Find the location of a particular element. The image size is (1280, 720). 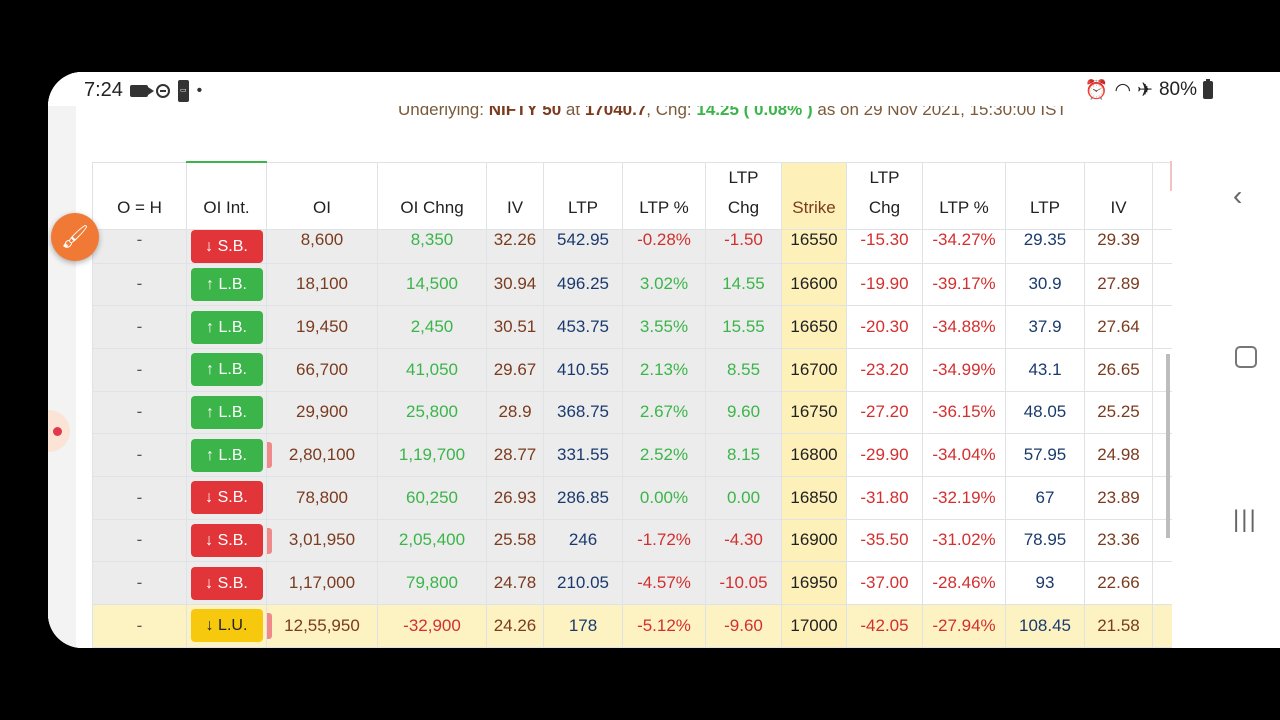

ltp-pct-cell: 2.67% is located at coordinates (664, 412).